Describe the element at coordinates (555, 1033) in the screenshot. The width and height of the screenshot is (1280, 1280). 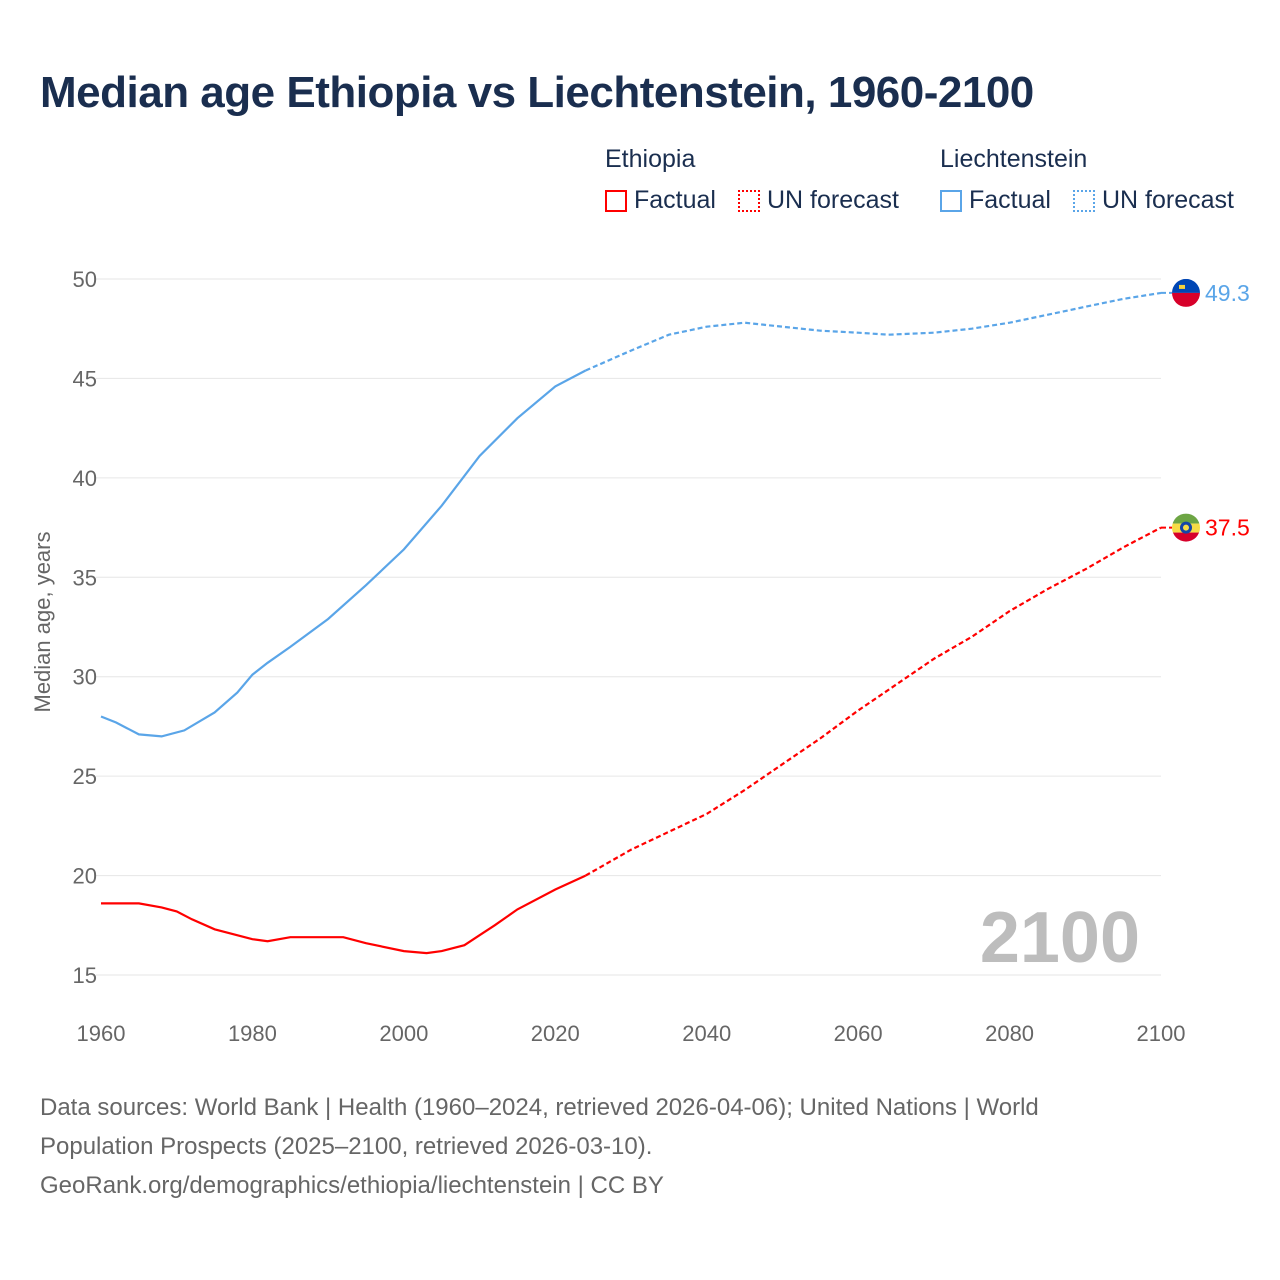
I see `x-tick-label: 2020` at that location.